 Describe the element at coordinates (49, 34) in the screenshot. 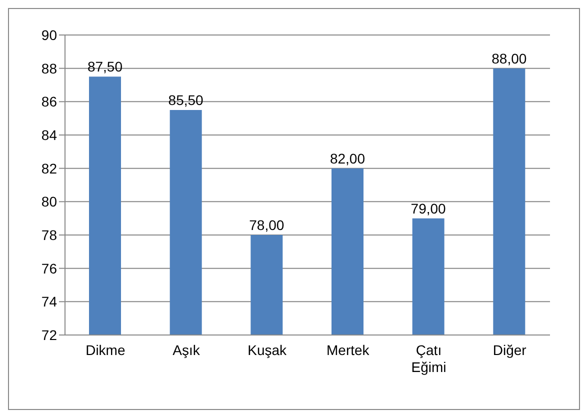

I see `y-tick-label: 90` at that location.